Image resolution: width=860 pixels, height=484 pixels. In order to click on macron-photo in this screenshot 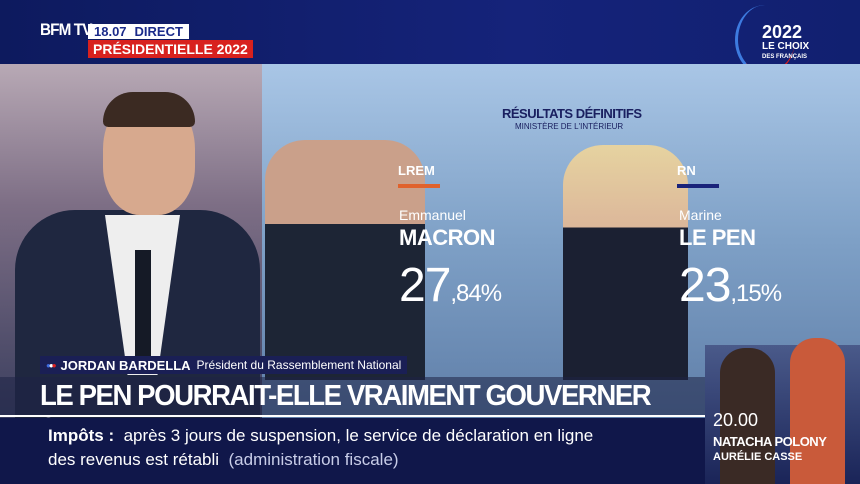, I will do `click(345, 260)`.